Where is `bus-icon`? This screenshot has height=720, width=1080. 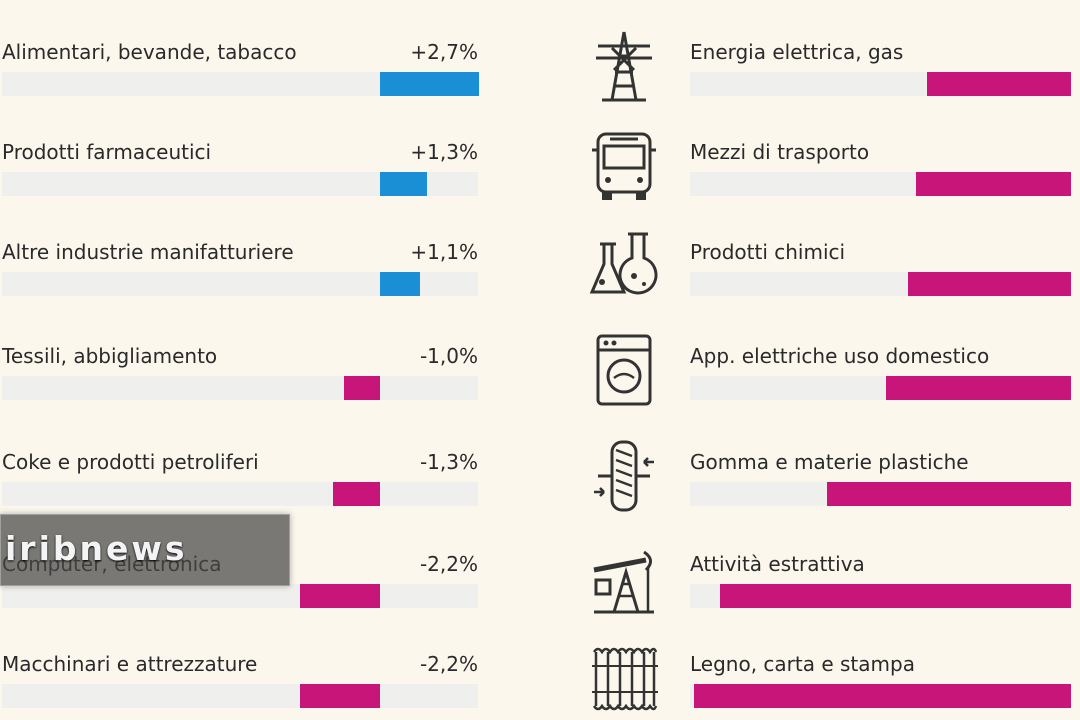
bus-icon is located at coordinates (624, 166).